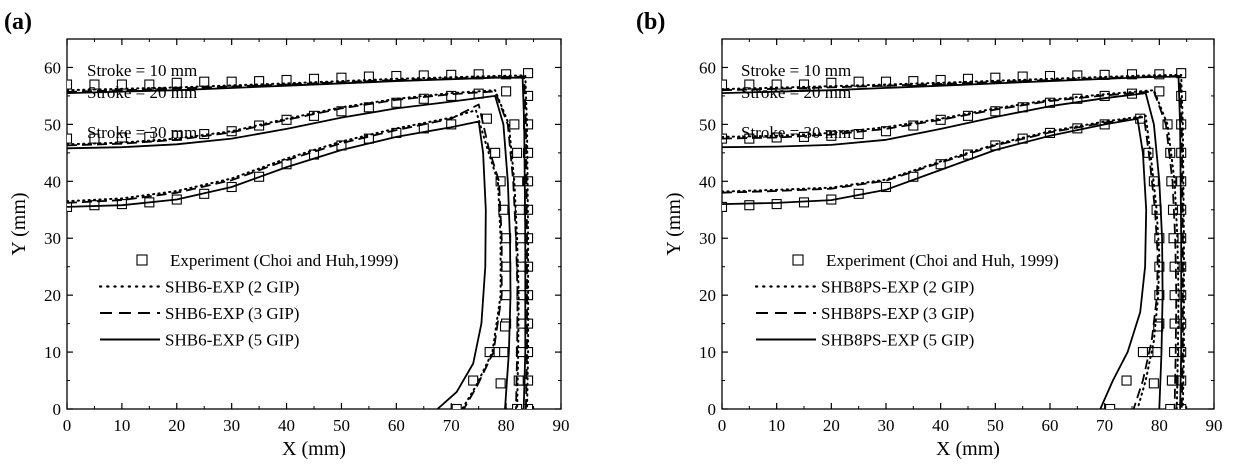  What do you see at coordinates (674, 223) in the screenshot?
I see `y-axis-label: Y (mm)` at bounding box center [674, 223].